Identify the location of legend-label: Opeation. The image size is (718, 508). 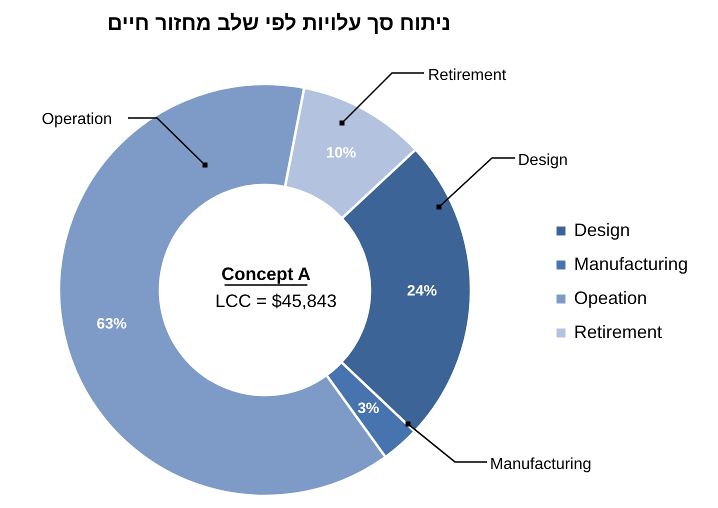
(611, 298).